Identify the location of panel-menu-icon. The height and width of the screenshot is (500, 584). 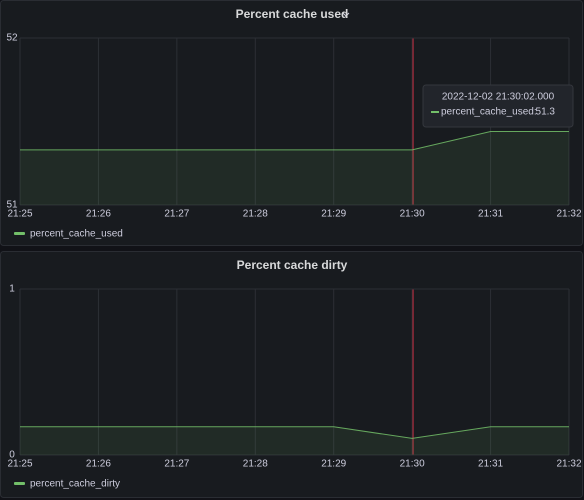
(346, 14).